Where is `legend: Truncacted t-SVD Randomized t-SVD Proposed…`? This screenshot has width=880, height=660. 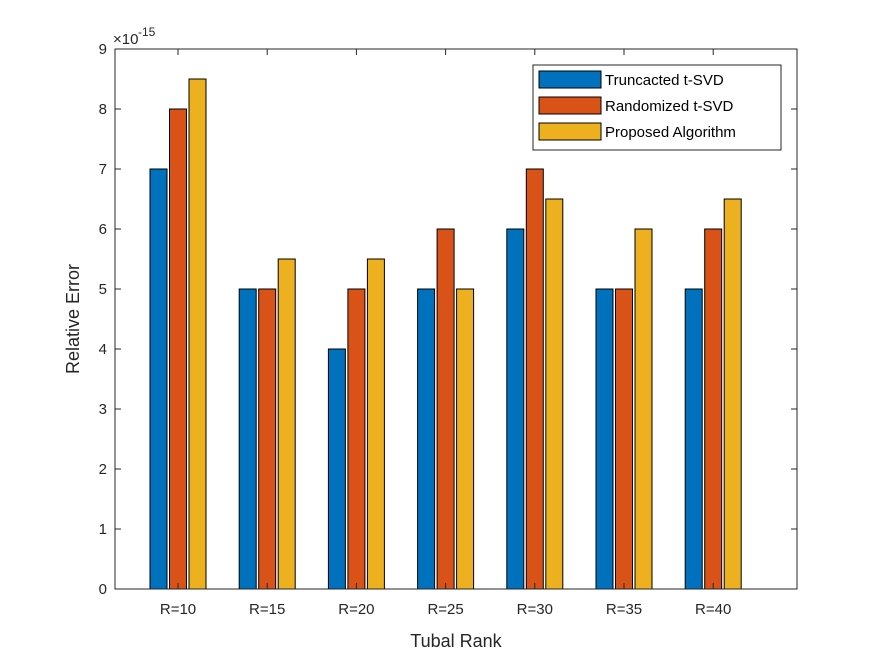
legend: Truncacted t-SVD Randomized t-SVD Proposed… is located at coordinates (657, 107).